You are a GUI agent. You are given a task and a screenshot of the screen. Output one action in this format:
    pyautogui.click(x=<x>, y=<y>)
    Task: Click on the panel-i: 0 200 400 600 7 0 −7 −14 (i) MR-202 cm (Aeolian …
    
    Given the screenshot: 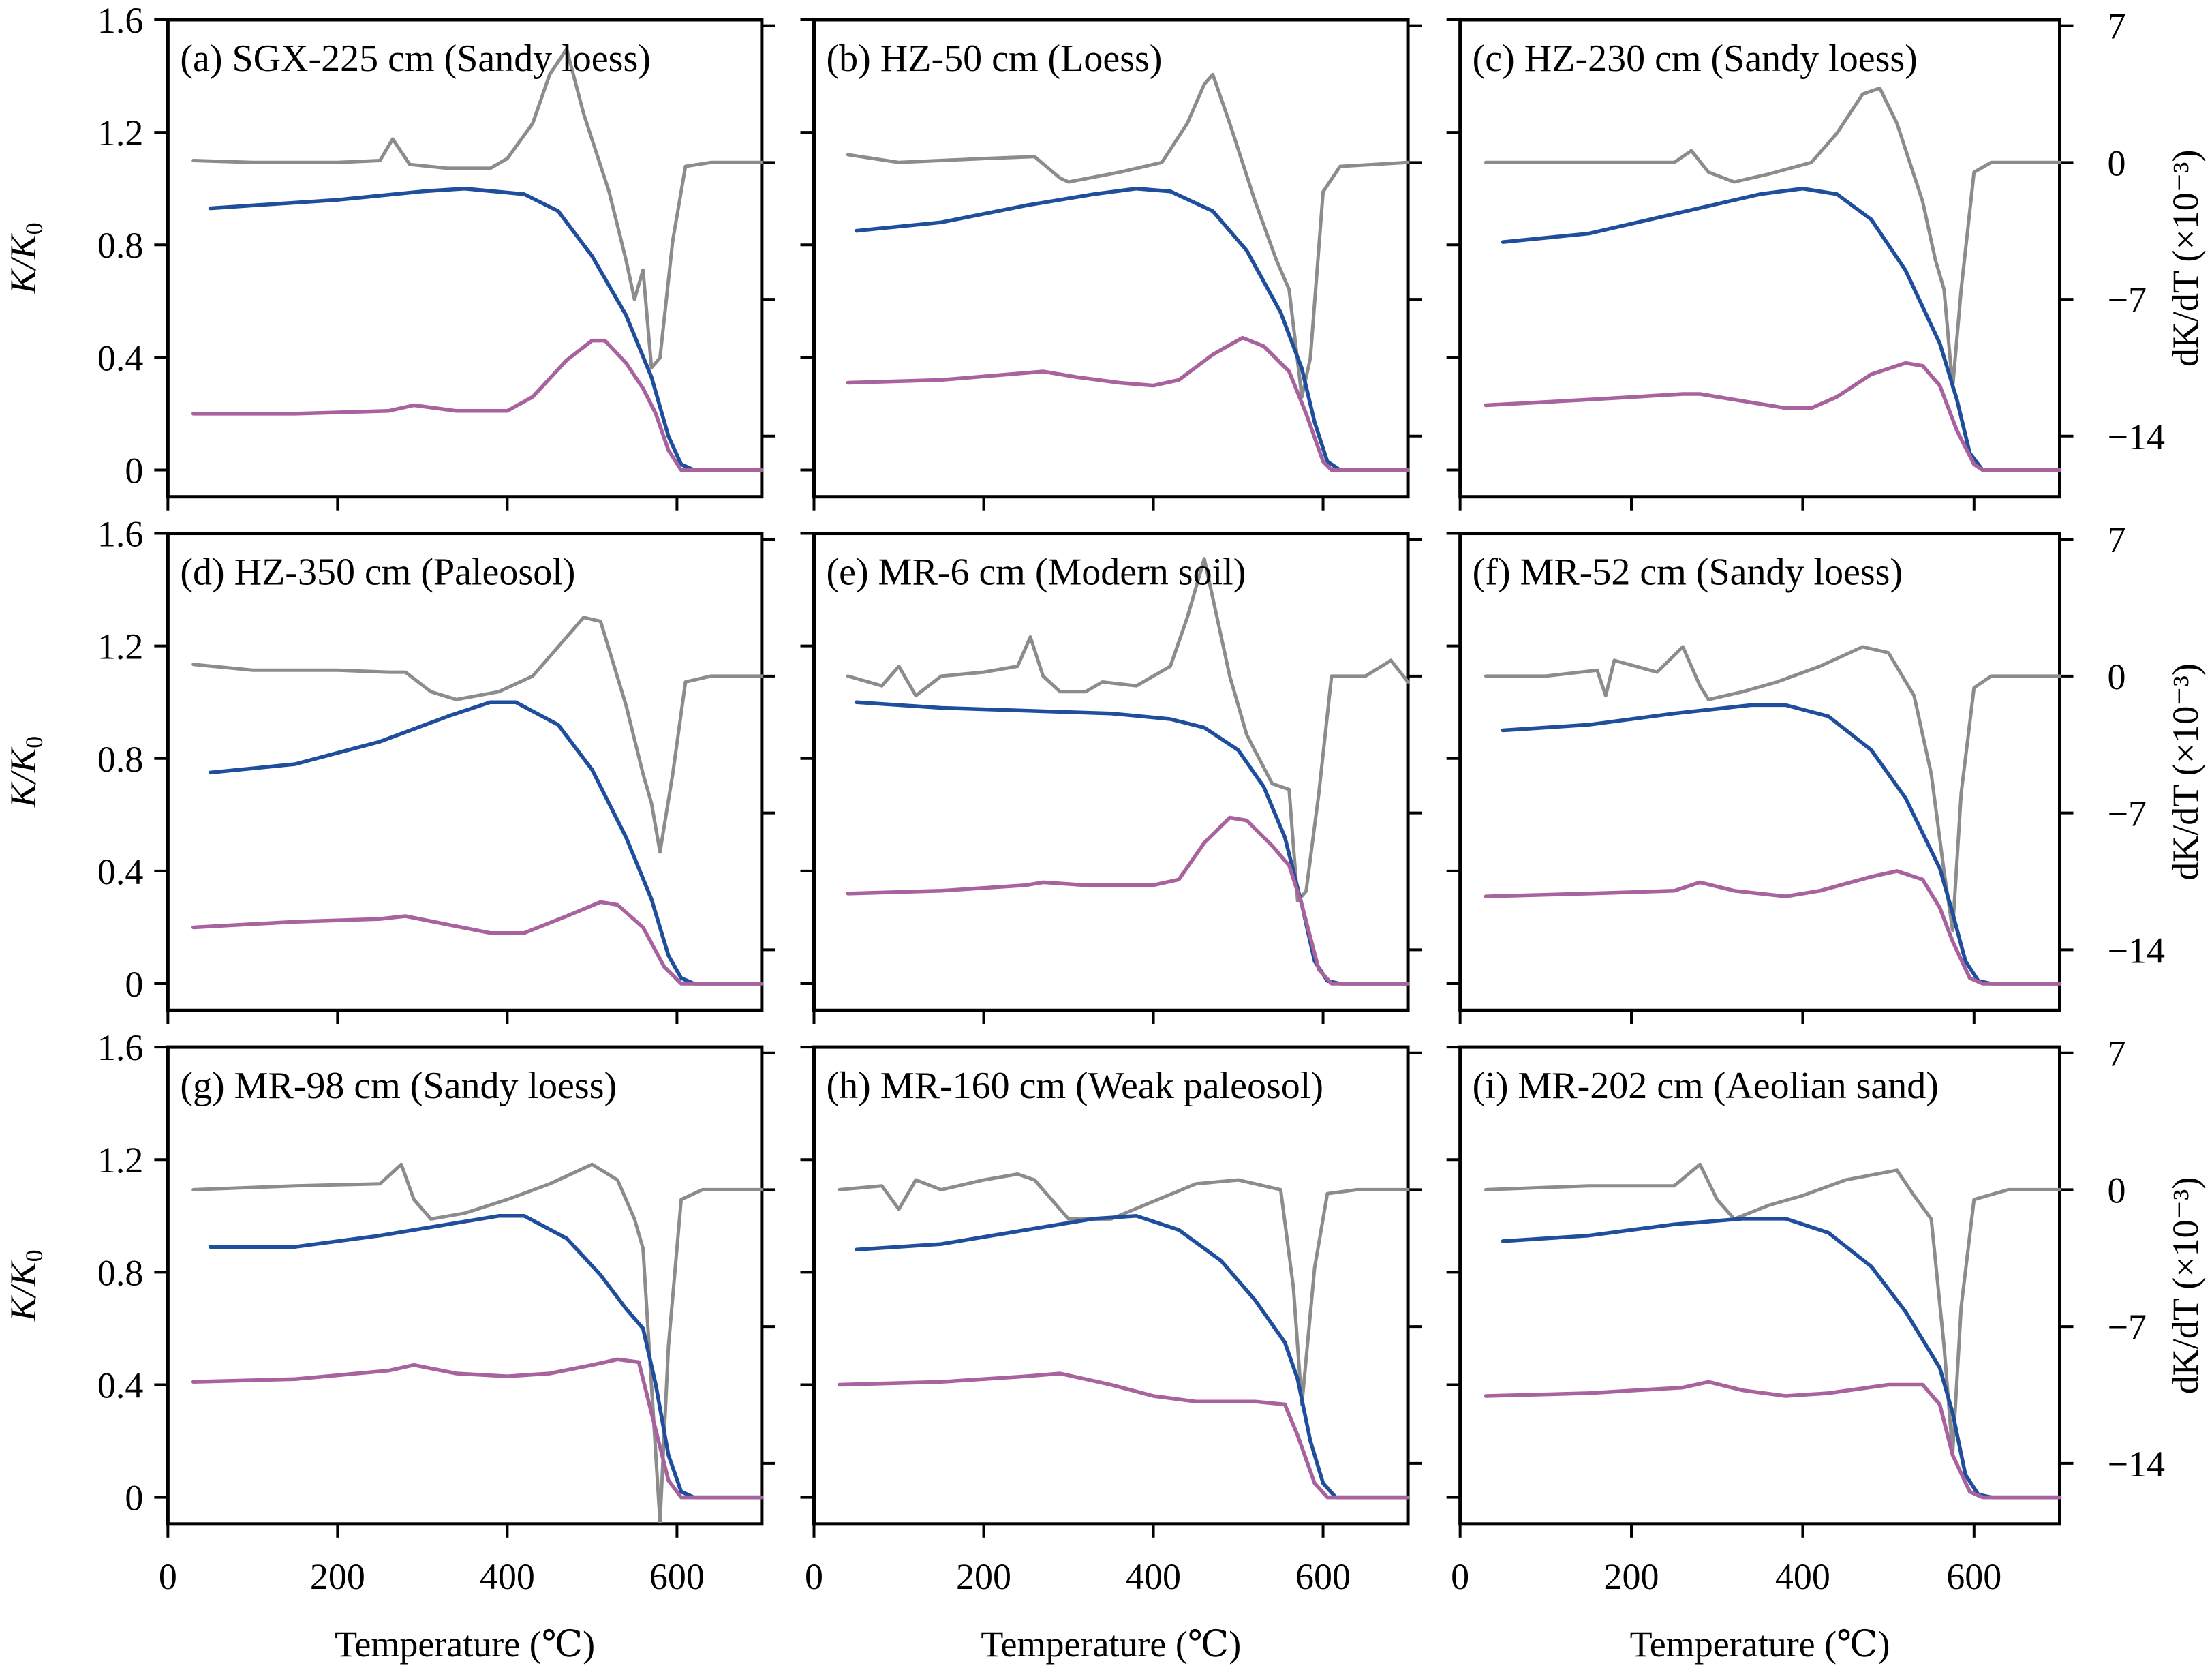 What is the action you would take?
    pyautogui.click(x=1806, y=1315)
    